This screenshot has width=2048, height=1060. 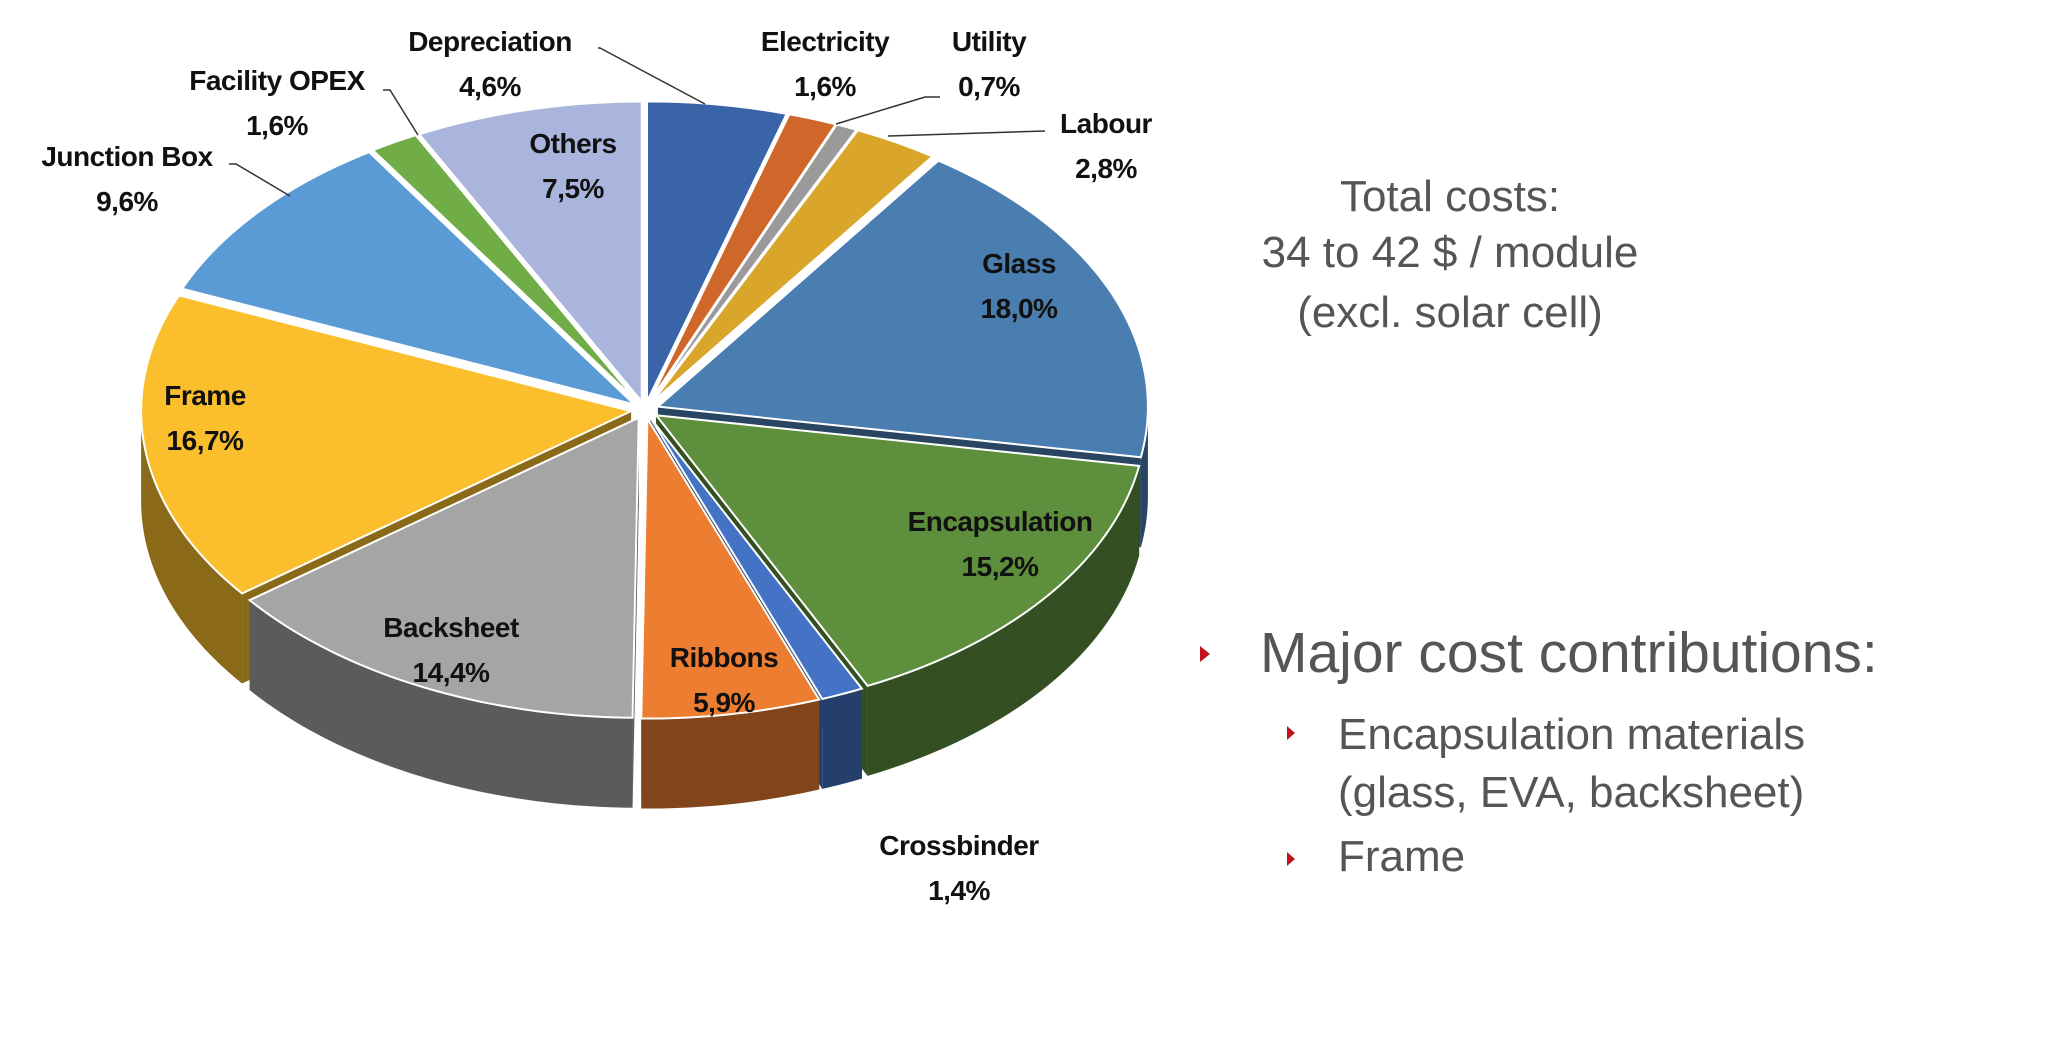 What do you see at coordinates (127, 201) in the screenshot?
I see `slice-value-label: 9,6%` at bounding box center [127, 201].